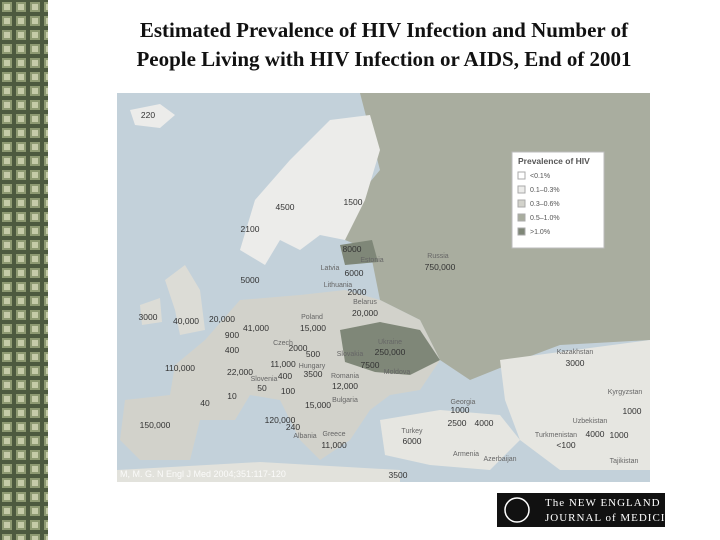 This screenshot has width=720, height=540. What do you see at coordinates (180, 368) in the screenshot?
I see `case-count: 110,000` at bounding box center [180, 368].